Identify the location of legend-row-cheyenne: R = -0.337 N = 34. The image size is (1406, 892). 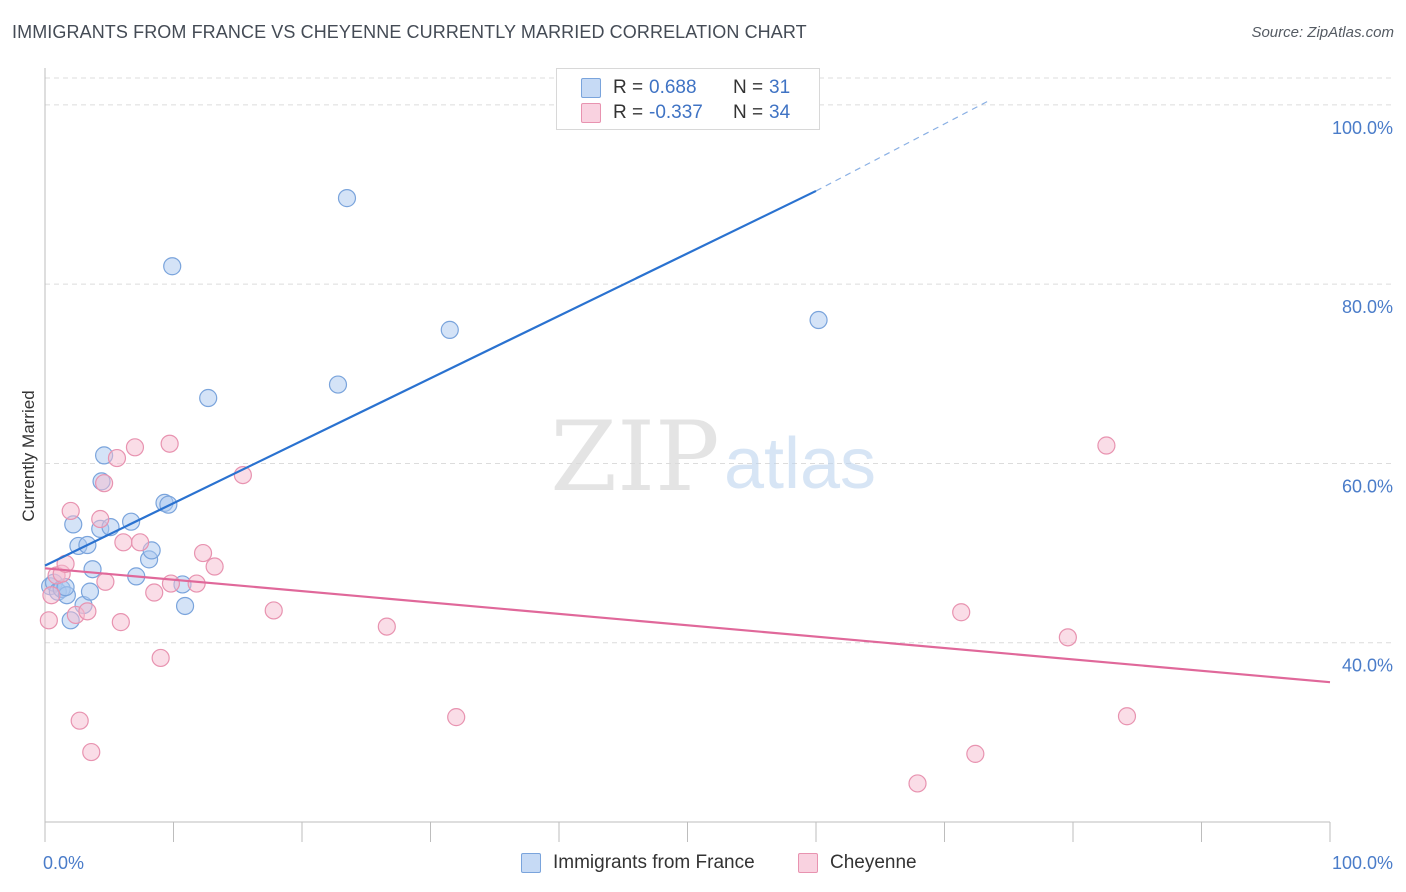
(685, 113).